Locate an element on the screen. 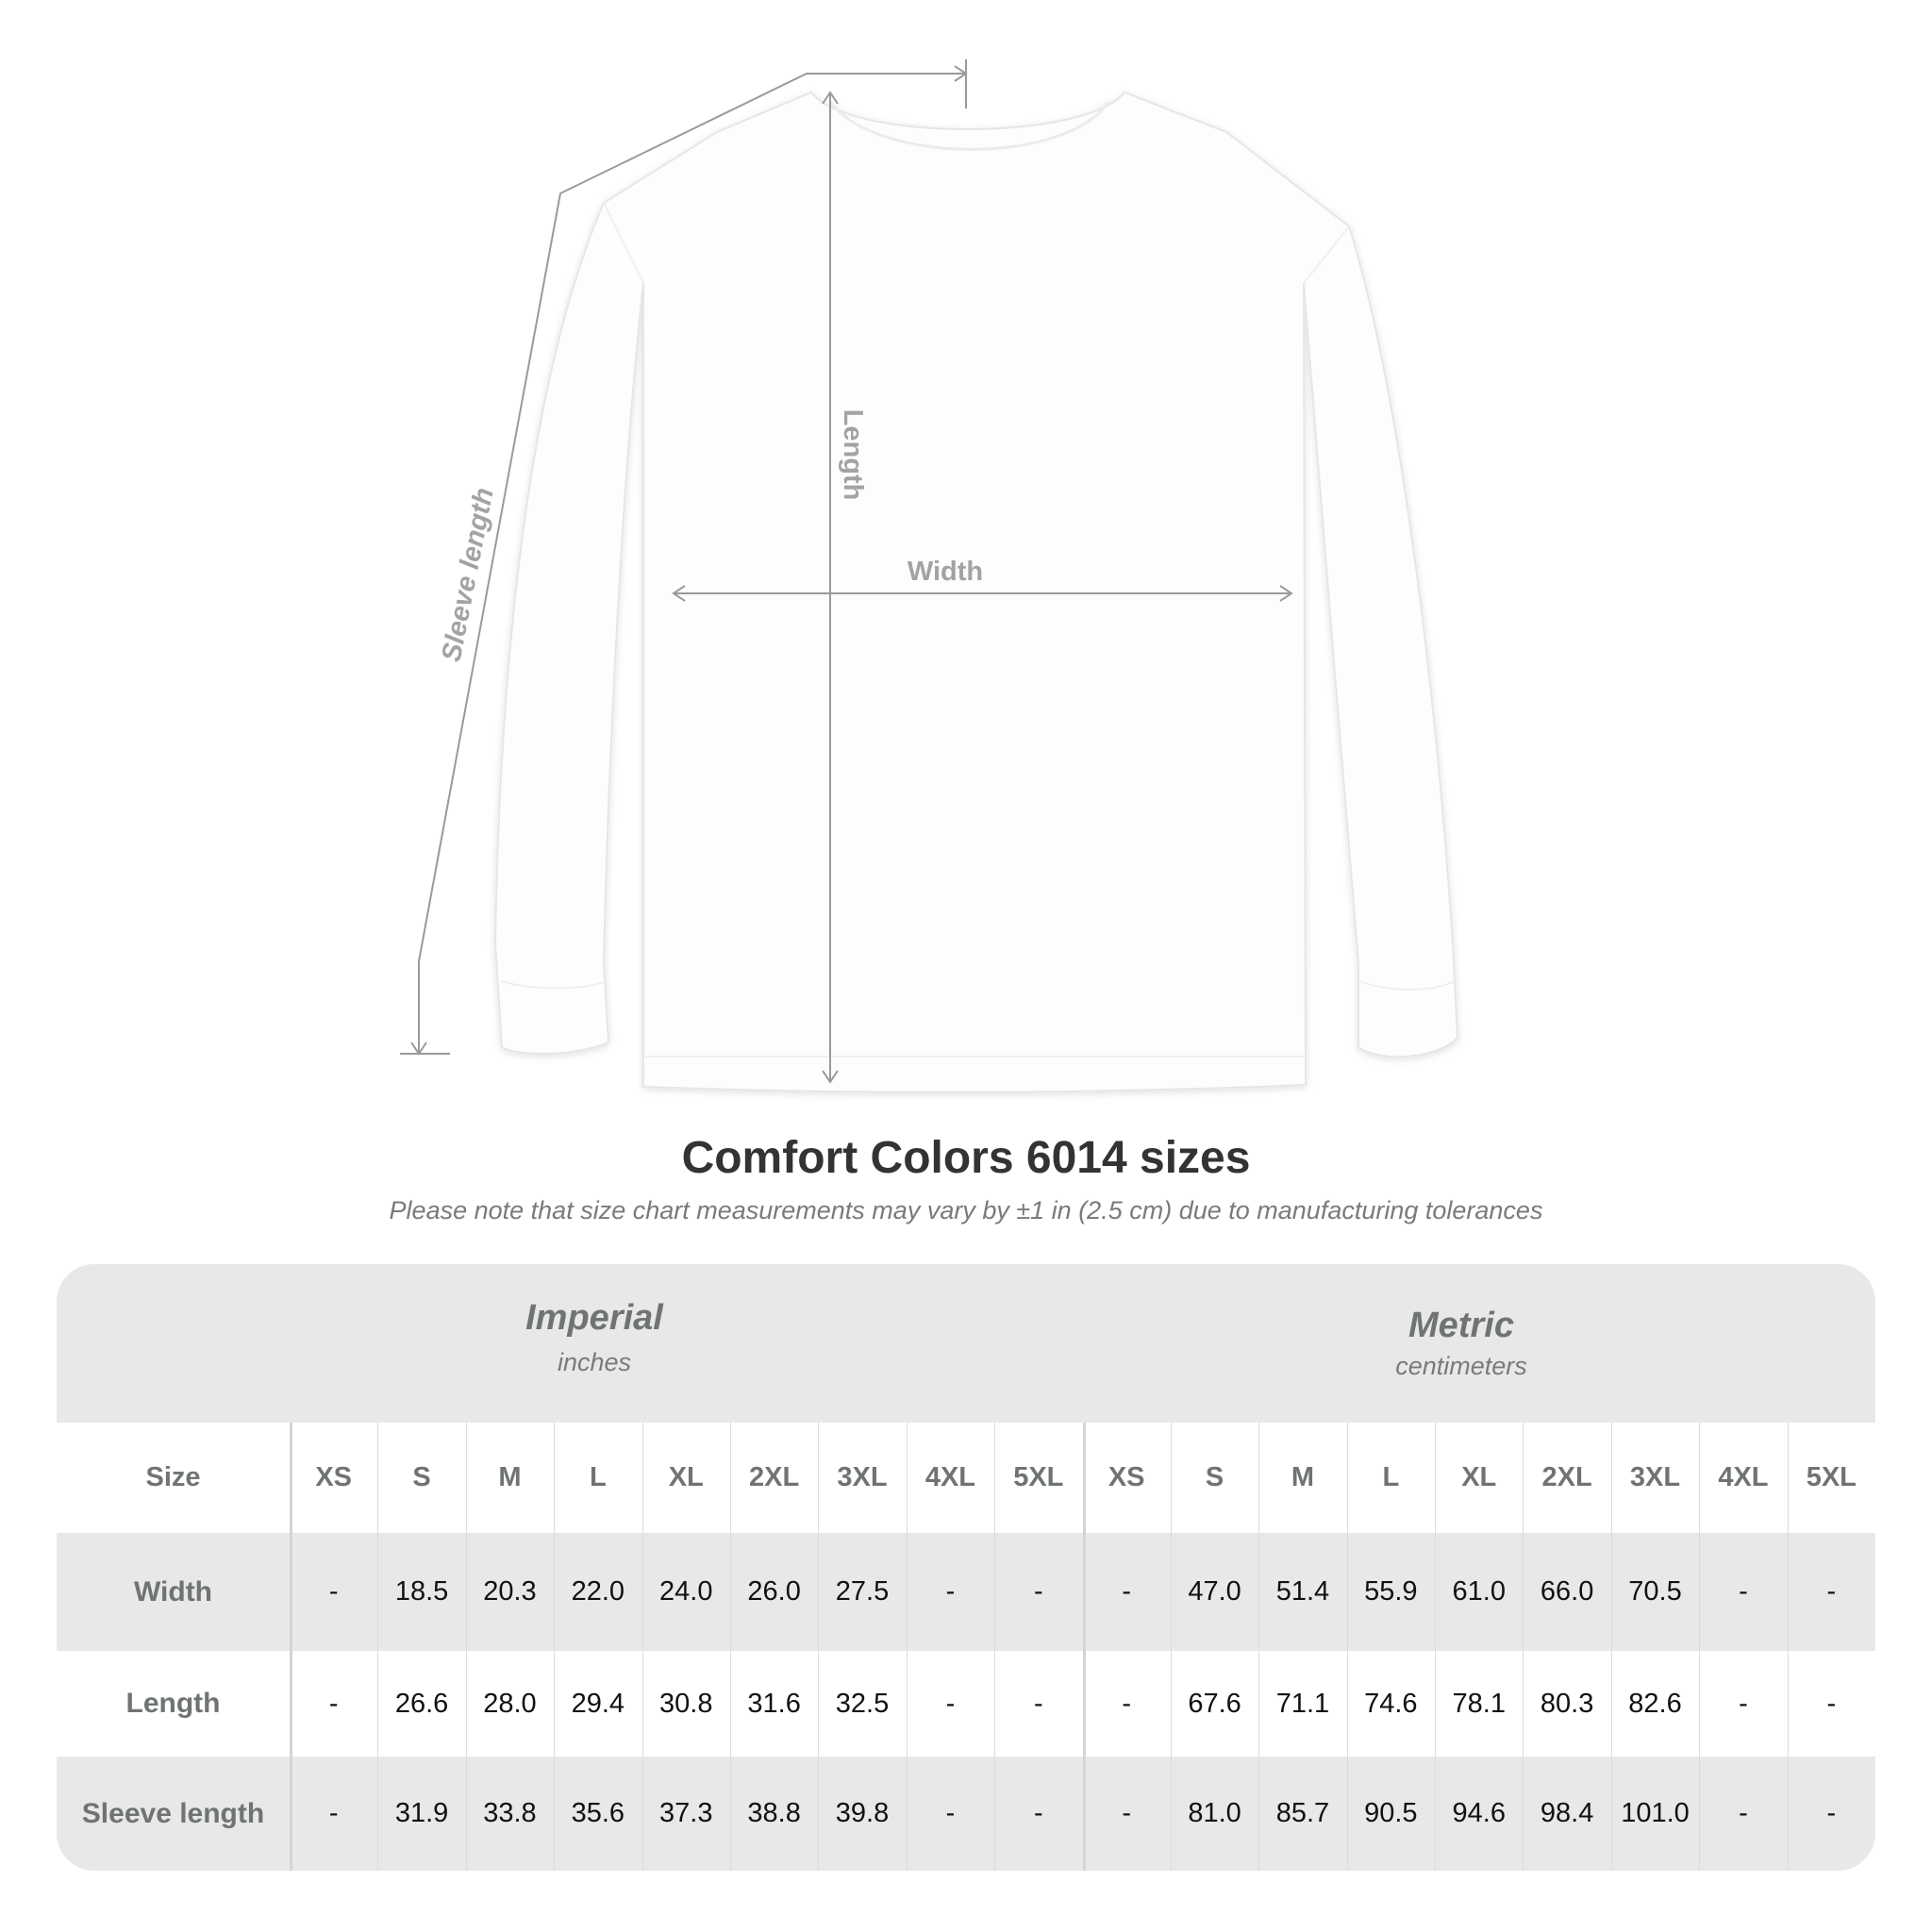  table-cell: 33.8 is located at coordinates (510, 1813).